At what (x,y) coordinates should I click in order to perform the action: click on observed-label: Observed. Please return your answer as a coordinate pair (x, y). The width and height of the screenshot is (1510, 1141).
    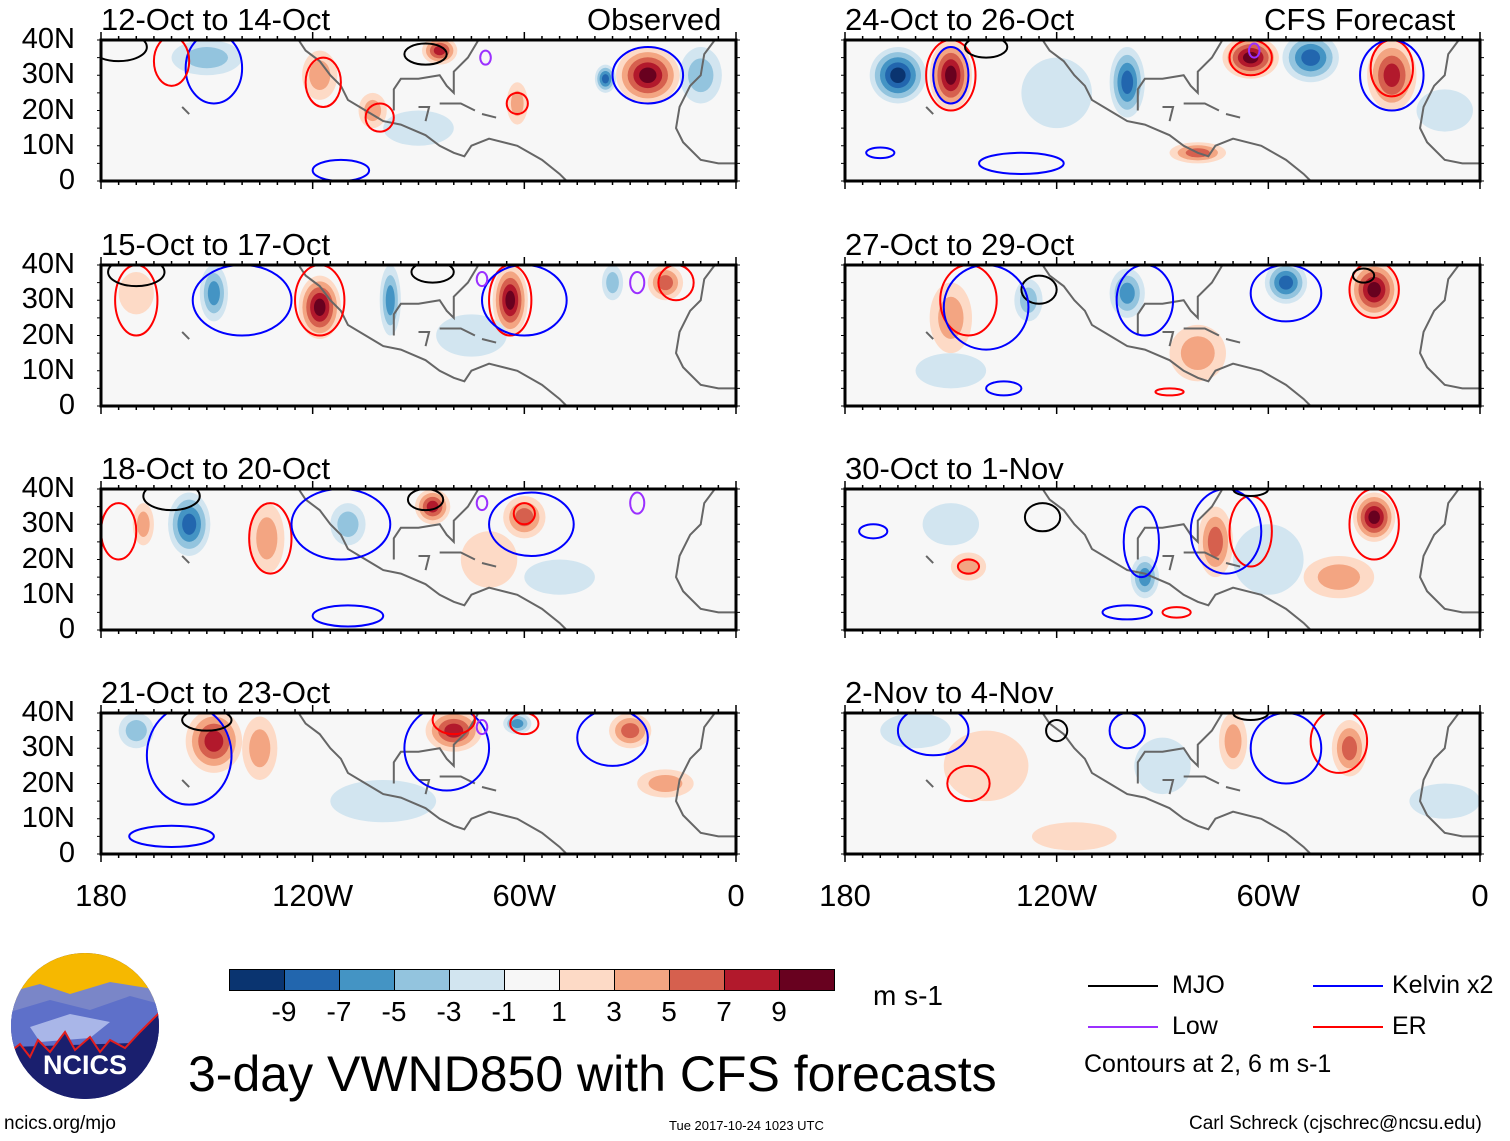
    Looking at the image, I should click on (654, 19).